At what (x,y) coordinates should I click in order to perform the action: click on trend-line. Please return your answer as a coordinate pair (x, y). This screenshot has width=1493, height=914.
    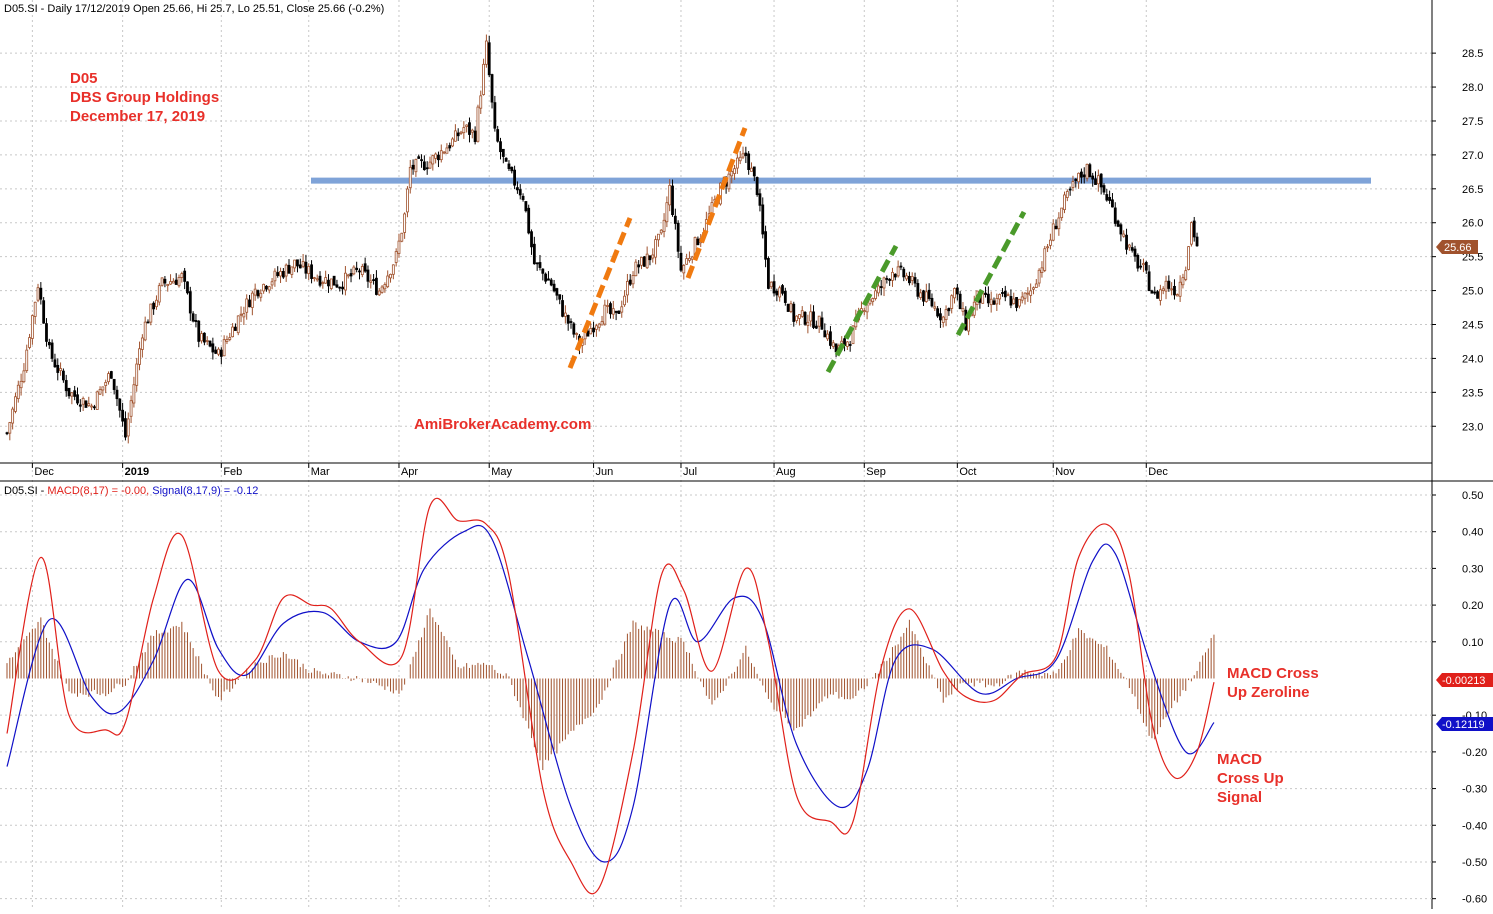
    Looking at the image, I should click on (716, 203).